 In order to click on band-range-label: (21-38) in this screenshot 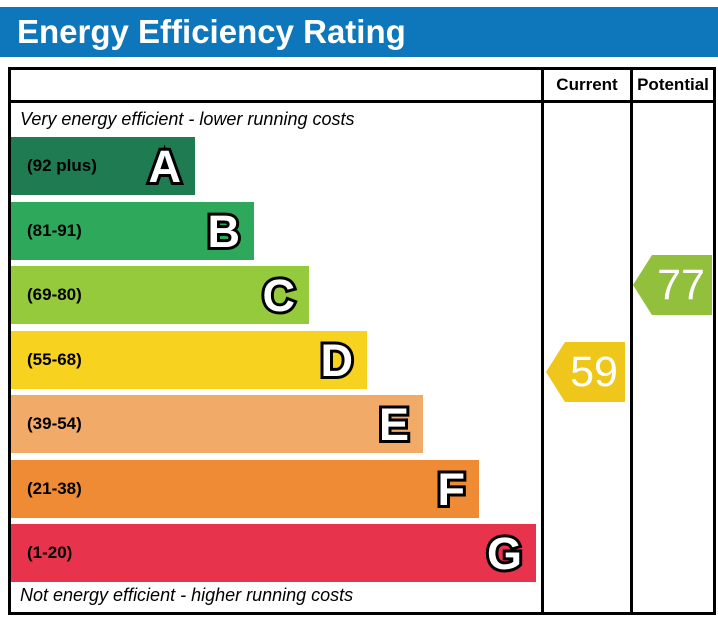, I will do `click(54, 488)`.